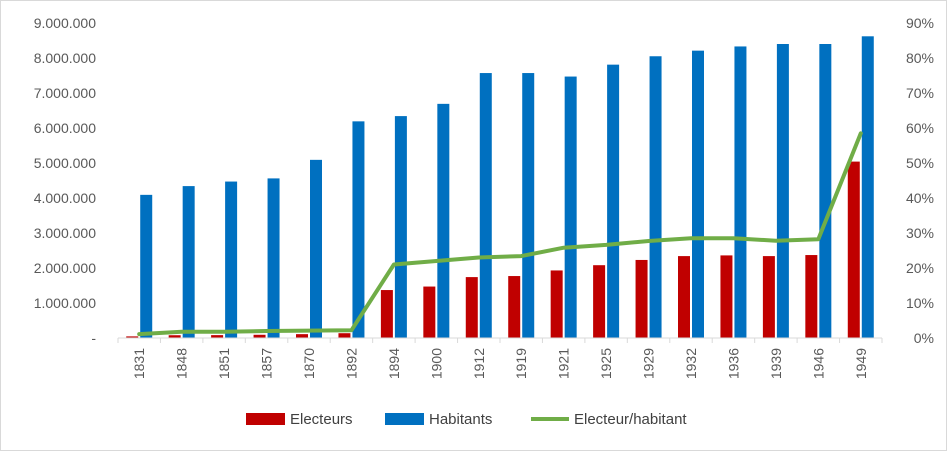 The image size is (947, 451). I want to click on x-tick-label: 1921, so click(564, 363).